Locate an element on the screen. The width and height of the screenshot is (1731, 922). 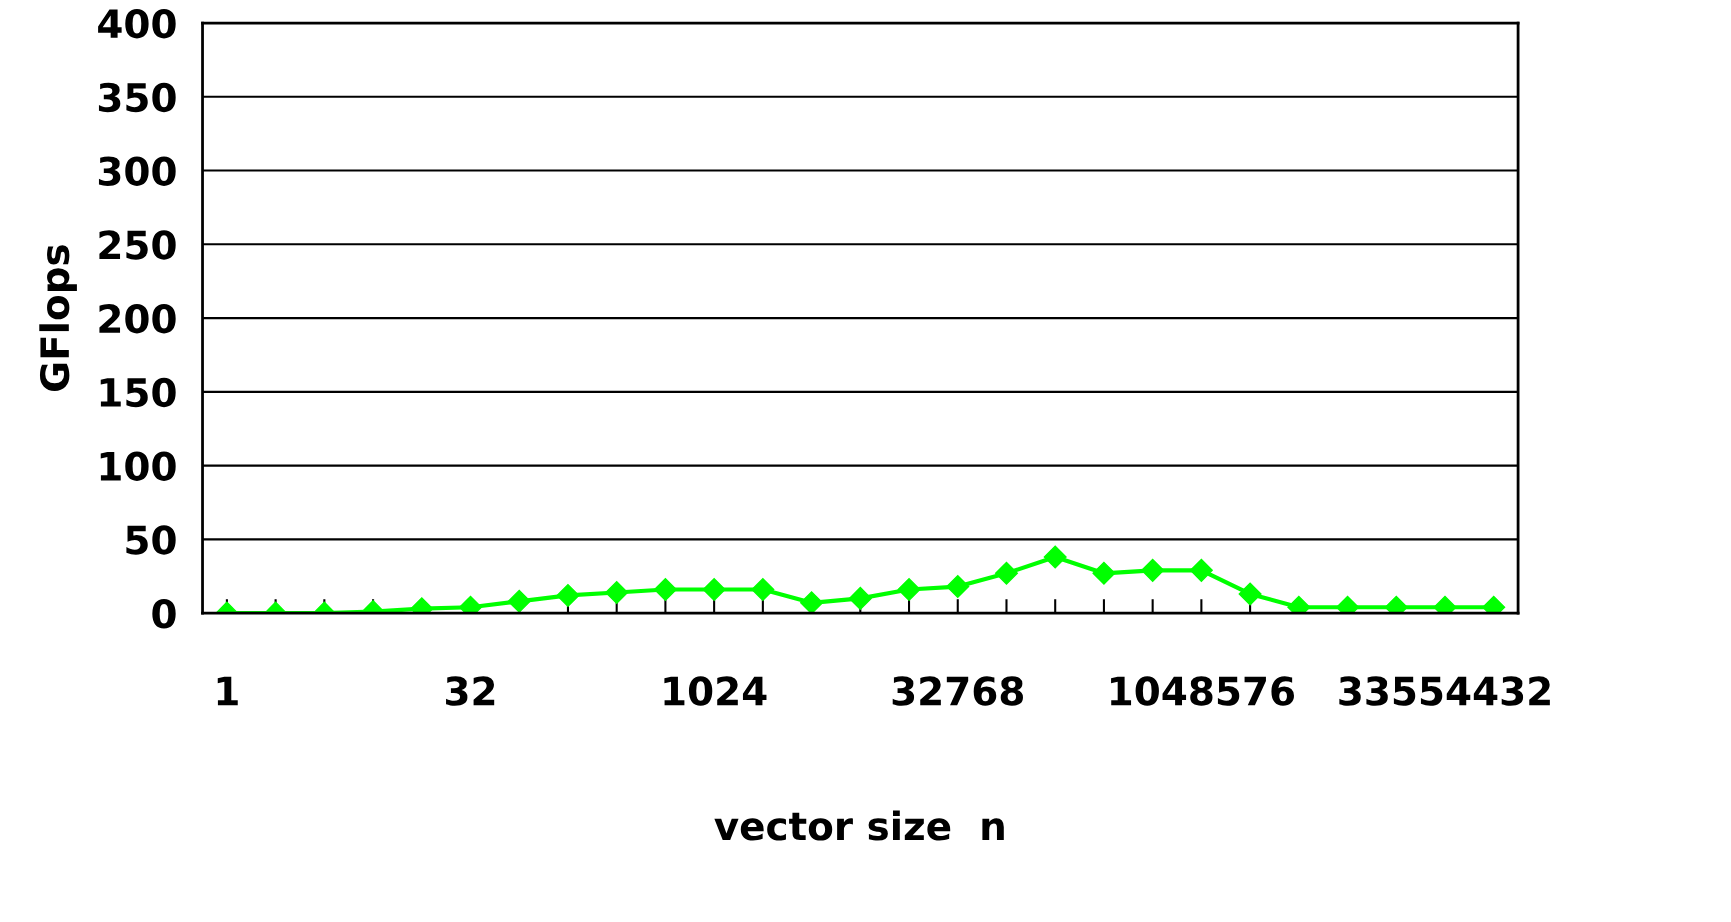
y-tick-label: 400 is located at coordinates (137, 23).